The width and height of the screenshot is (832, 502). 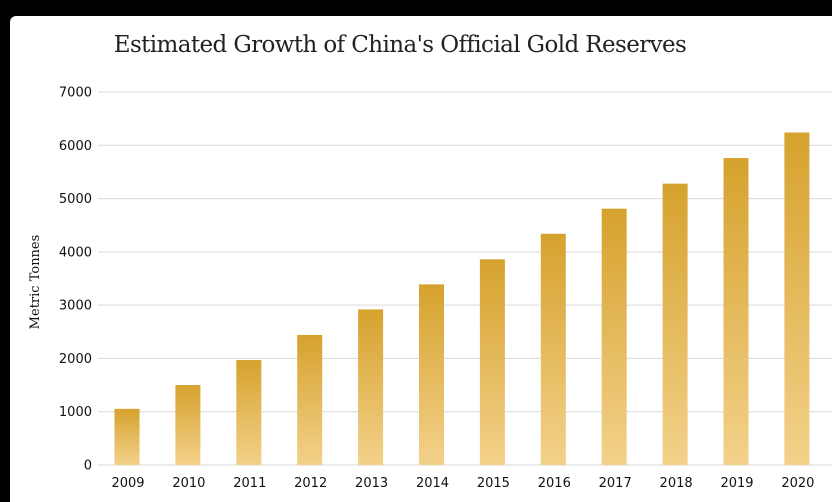 I want to click on y-tick-label: 5000, so click(x=75, y=199).